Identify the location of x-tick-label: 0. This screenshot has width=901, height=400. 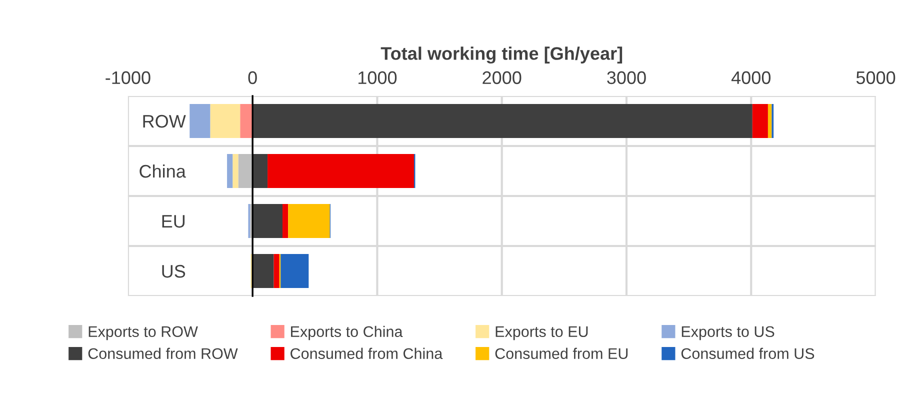
(252, 77).